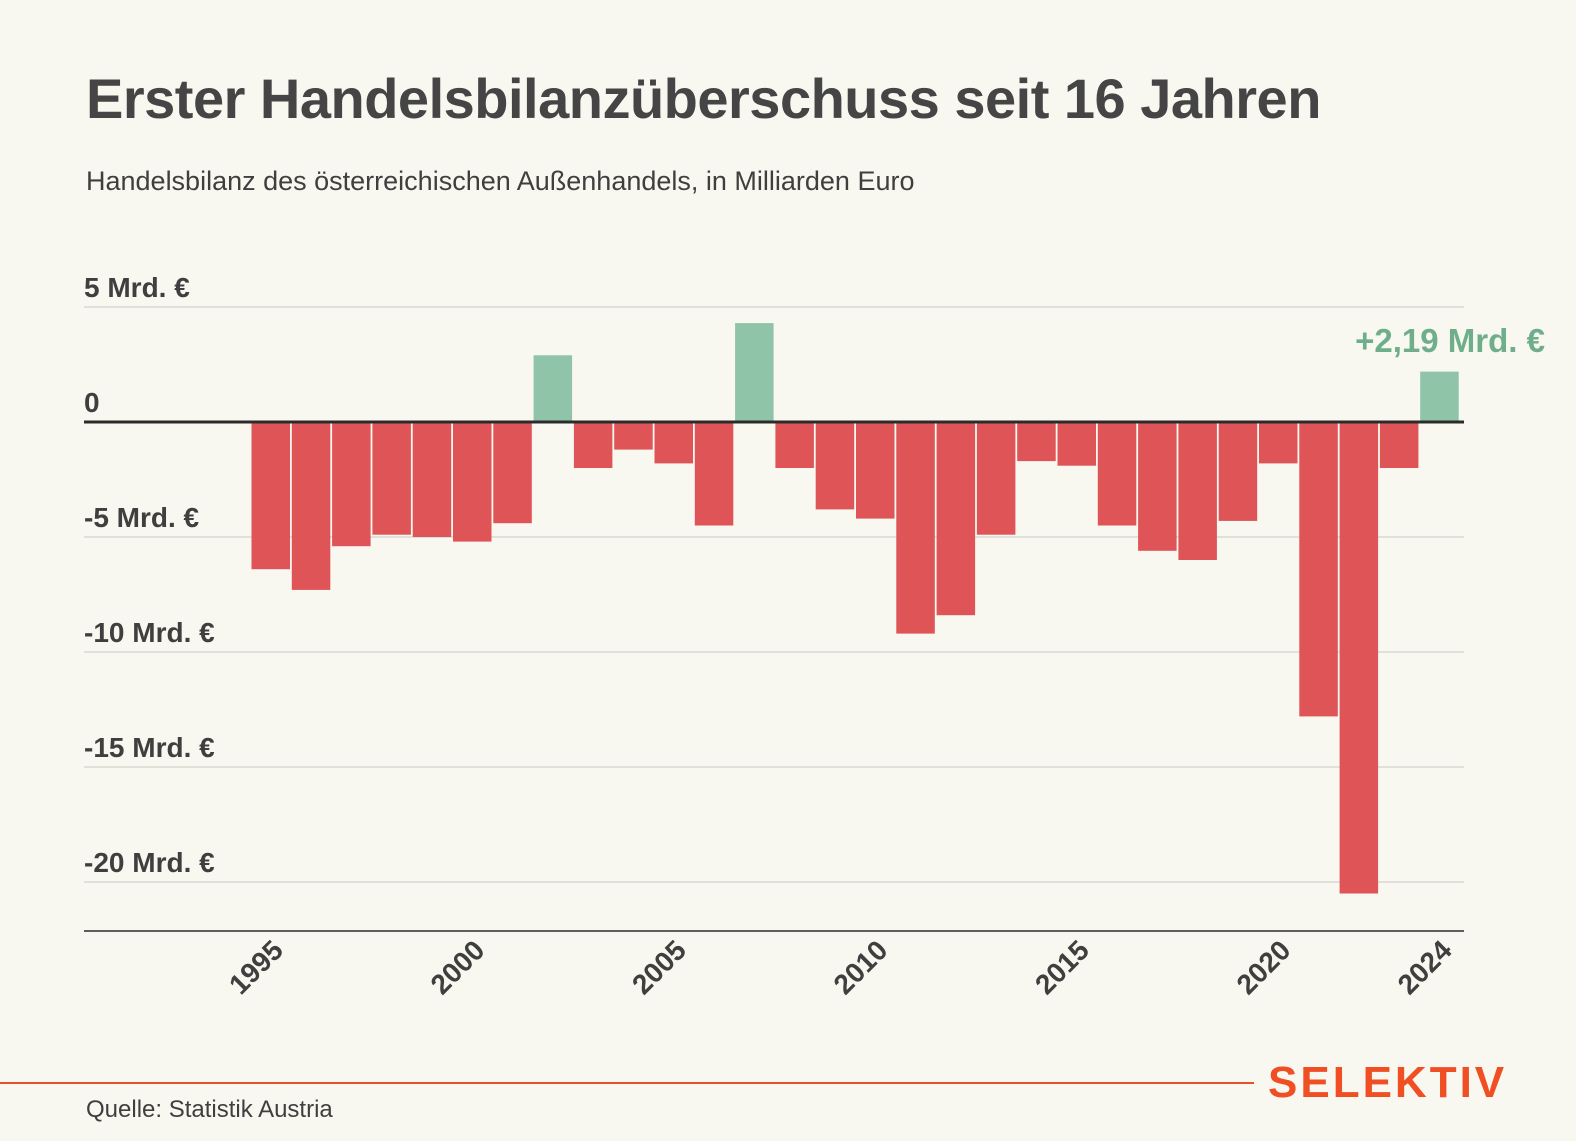 This screenshot has width=1576, height=1141. Describe the element at coordinates (633, 436) in the screenshot. I see `bar-2004` at that location.